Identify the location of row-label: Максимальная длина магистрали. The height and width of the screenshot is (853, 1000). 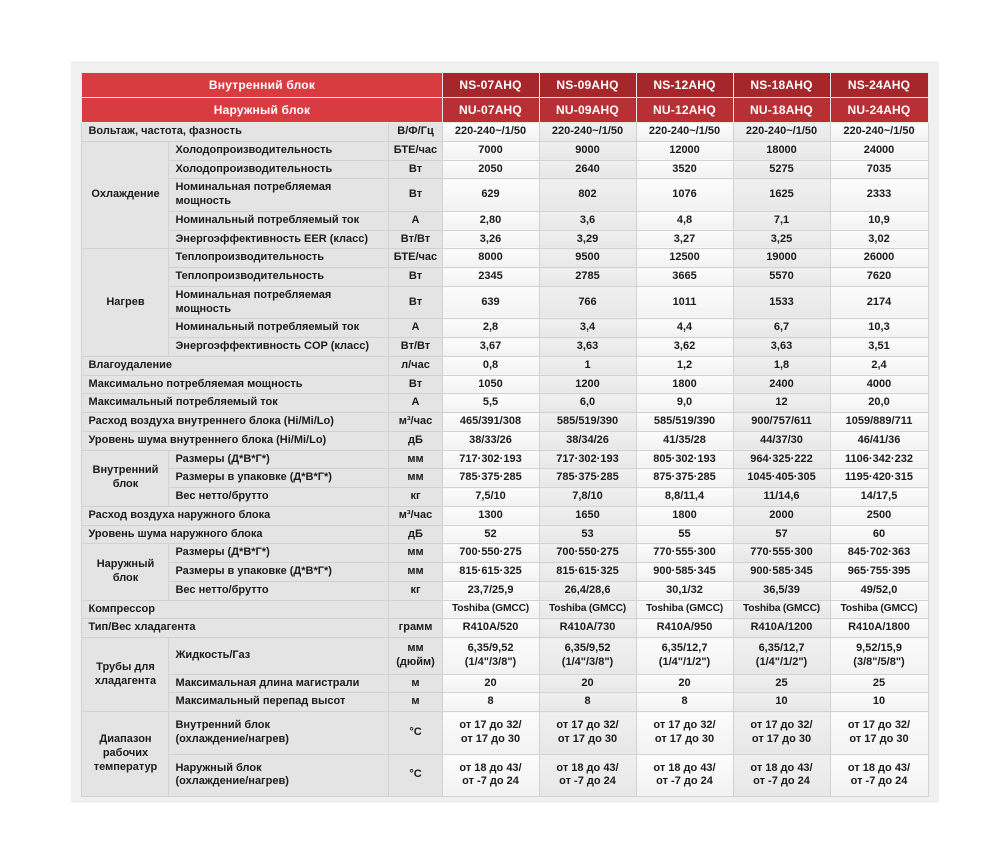
(279, 683).